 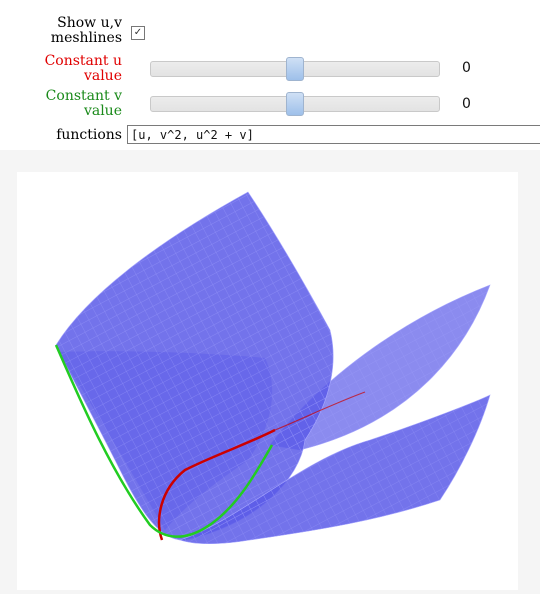 I want to click on functions-label: functions, so click(x=89, y=135).